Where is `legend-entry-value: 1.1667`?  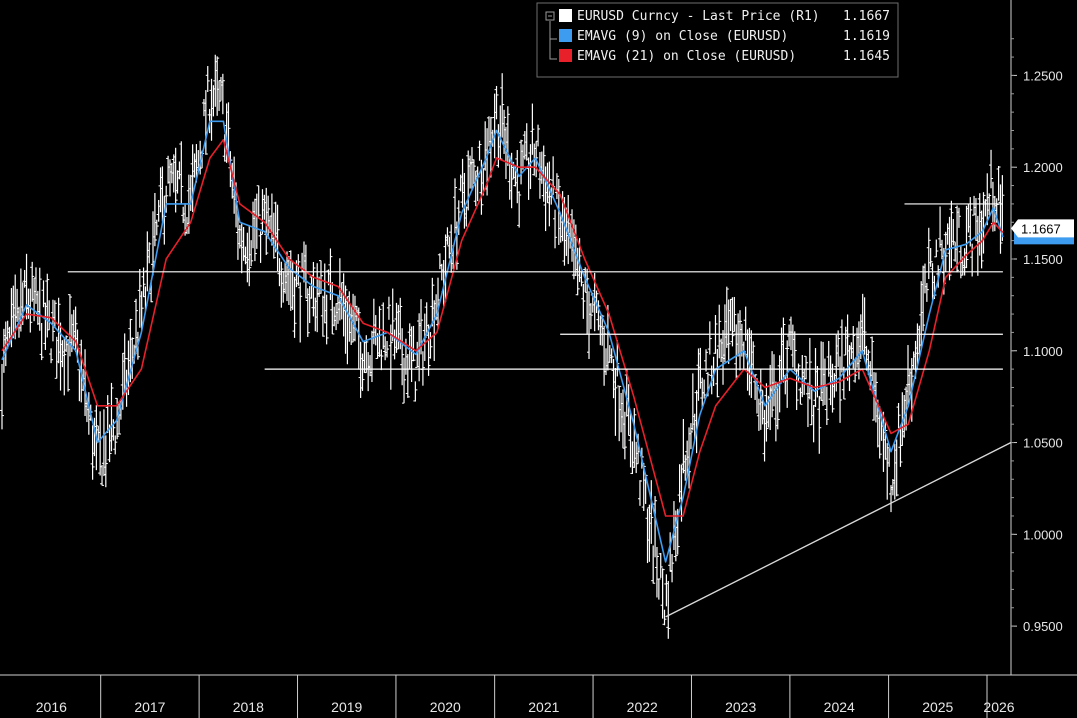
legend-entry-value: 1.1667 is located at coordinates (866, 16).